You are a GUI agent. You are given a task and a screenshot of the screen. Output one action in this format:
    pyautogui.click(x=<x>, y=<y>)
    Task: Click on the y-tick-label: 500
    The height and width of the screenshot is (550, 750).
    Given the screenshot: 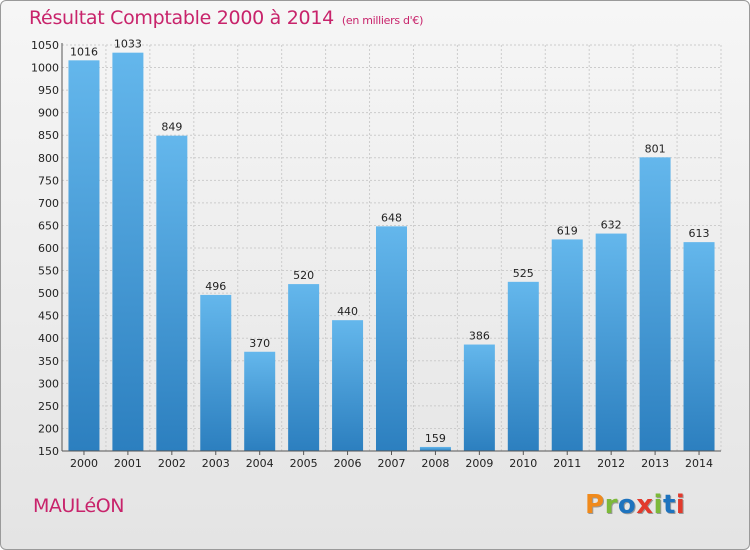 What is the action you would take?
    pyautogui.click(x=48, y=293)
    